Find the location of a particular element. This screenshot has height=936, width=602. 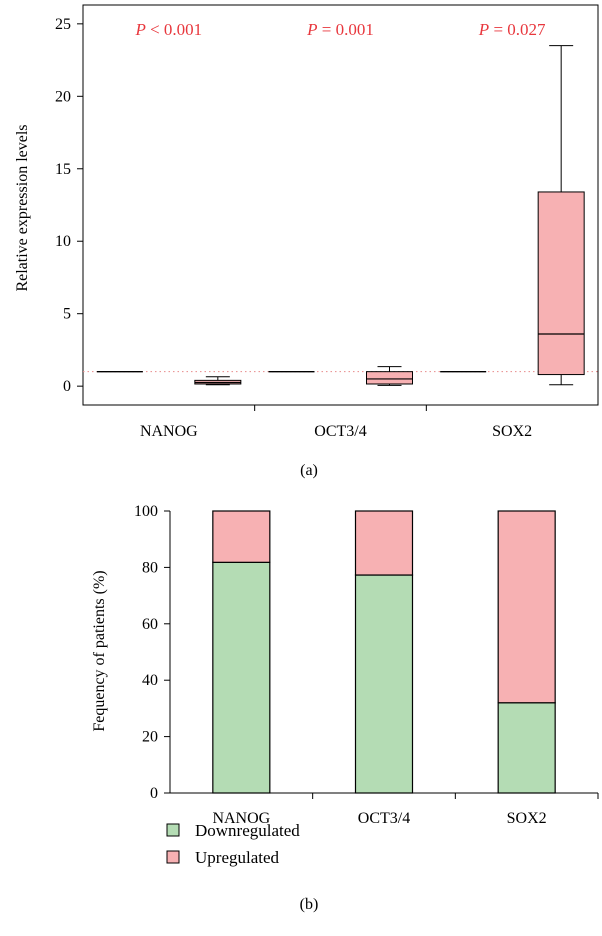

bar-chart-y-axis-label: Fequency of patients (%) is located at coordinates (99, 650).